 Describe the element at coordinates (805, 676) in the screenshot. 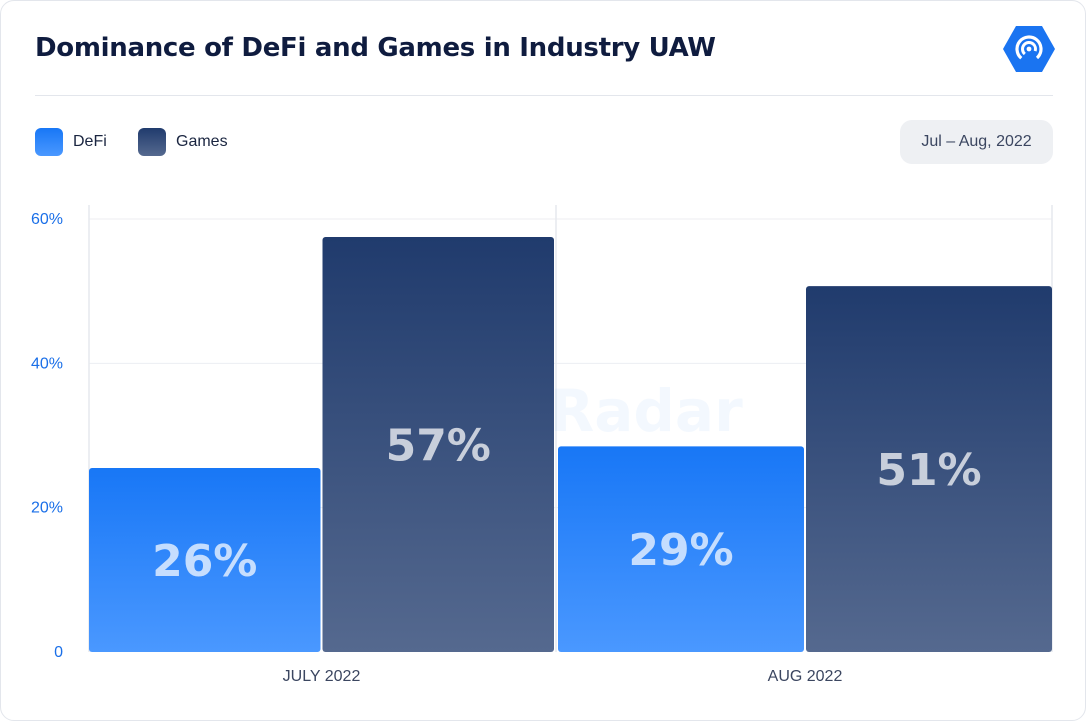

I see `x-tick-label: AUG 2022` at that location.